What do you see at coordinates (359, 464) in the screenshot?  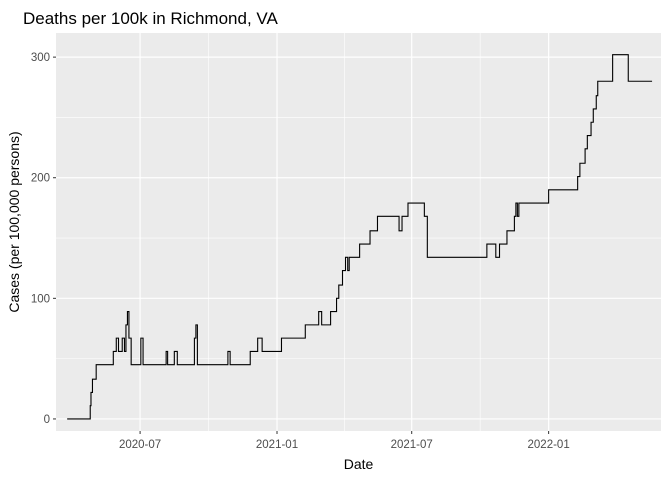 I see `x-axis-title: Date` at bounding box center [359, 464].